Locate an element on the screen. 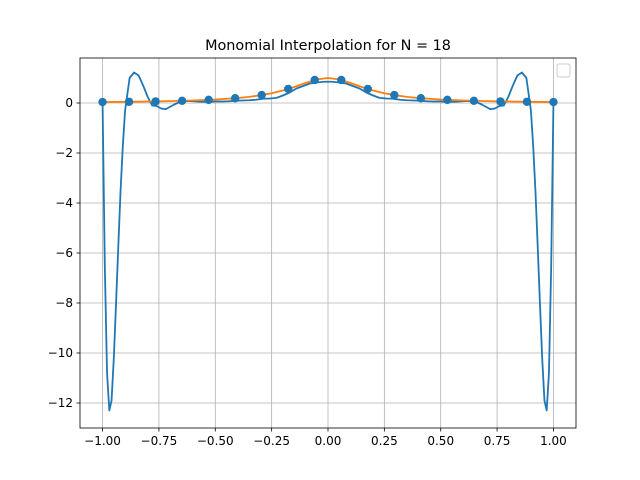 The width and height of the screenshot is (640, 480). x-tick-label: 1.00 is located at coordinates (553, 441).